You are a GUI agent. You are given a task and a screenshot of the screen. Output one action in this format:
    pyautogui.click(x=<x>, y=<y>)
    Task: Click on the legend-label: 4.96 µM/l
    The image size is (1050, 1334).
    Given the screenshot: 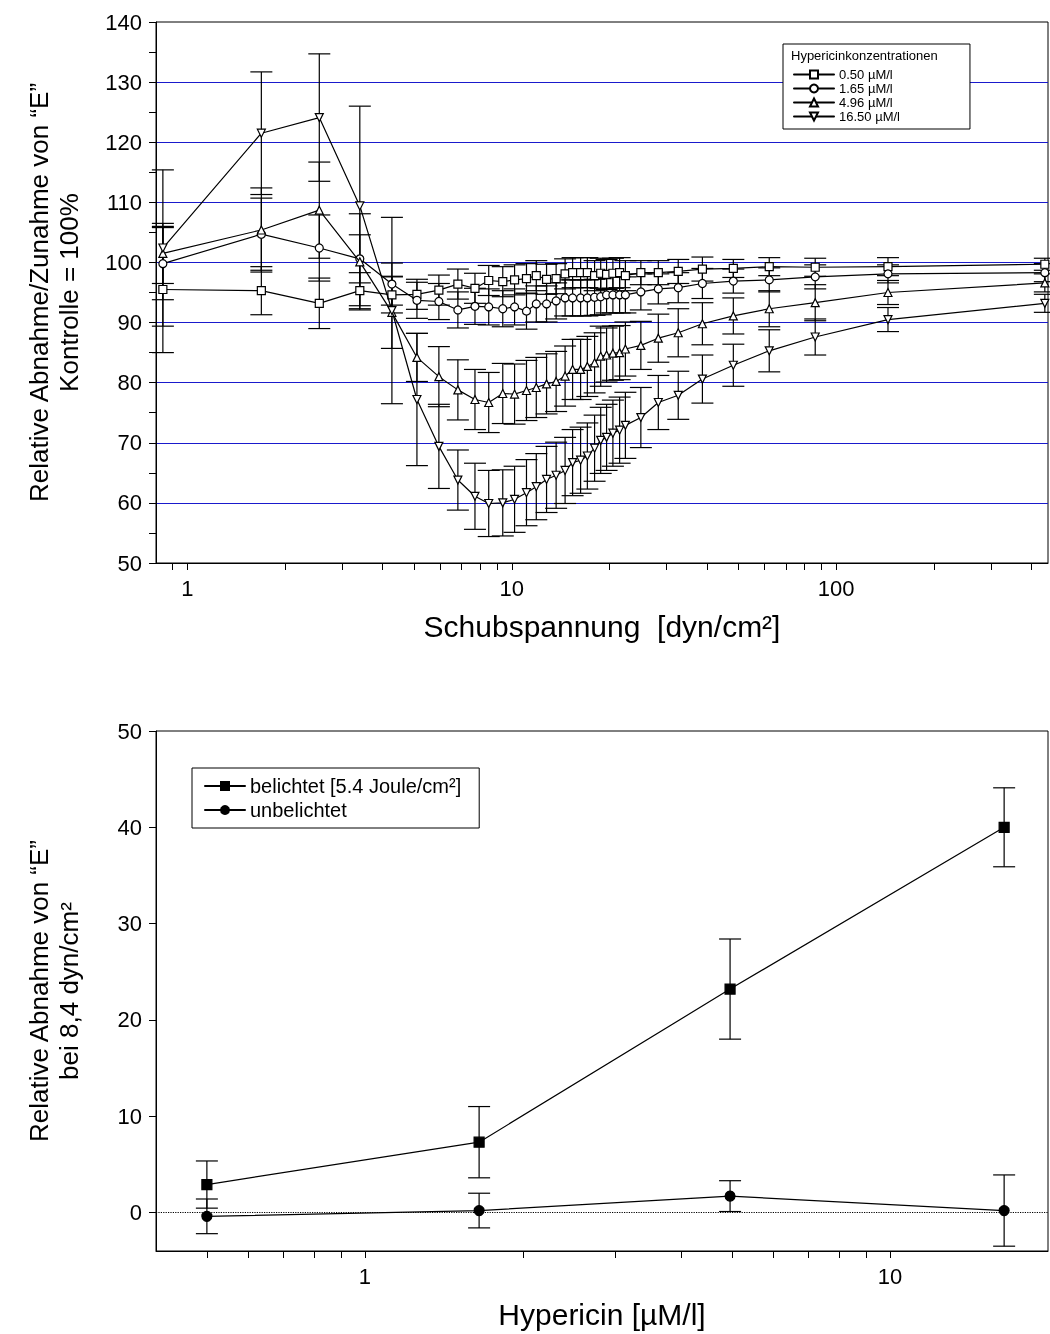 What is the action you would take?
    pyautogui.click(x=866, y=102)
    